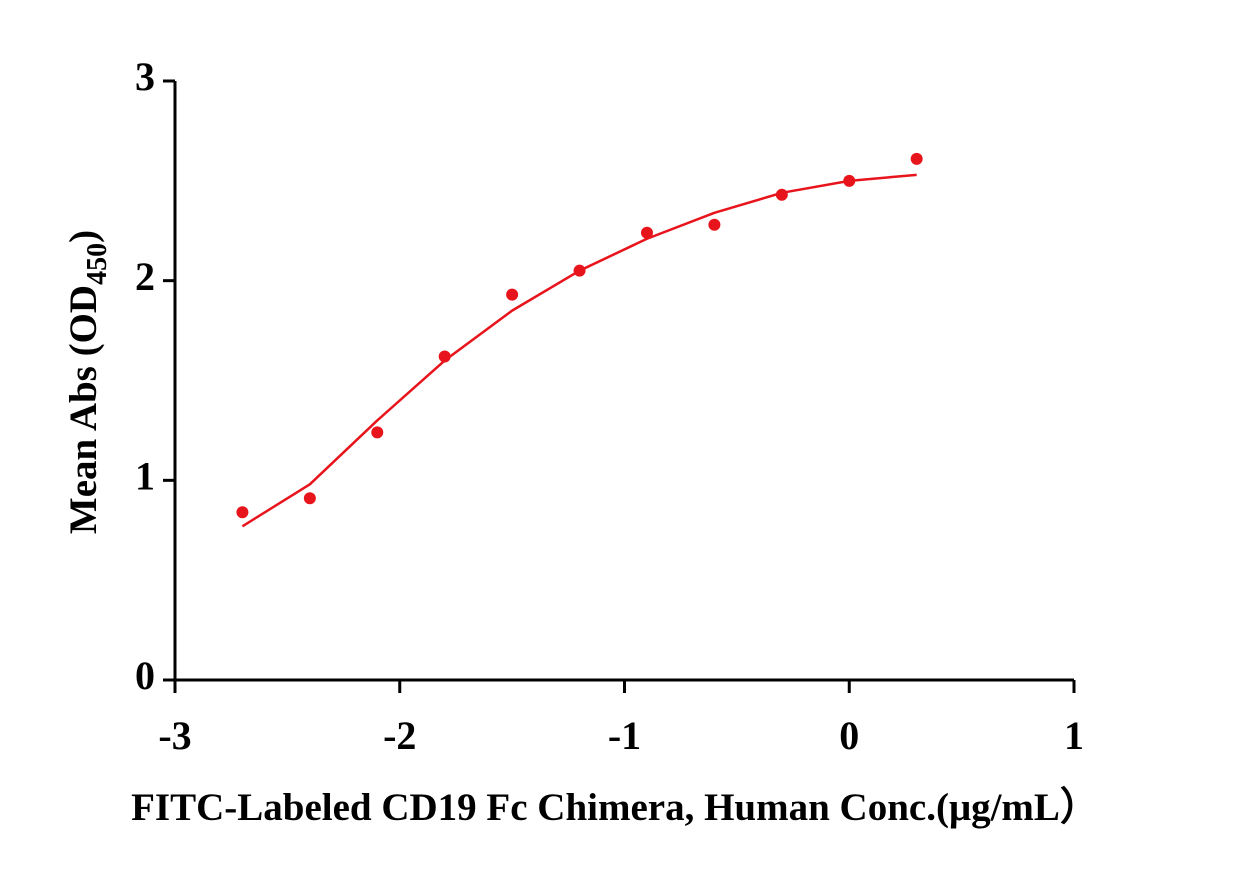  Describe the element at coordinates (145, 276) in the screenshot. I see `y-tick-label: 2` at that location.